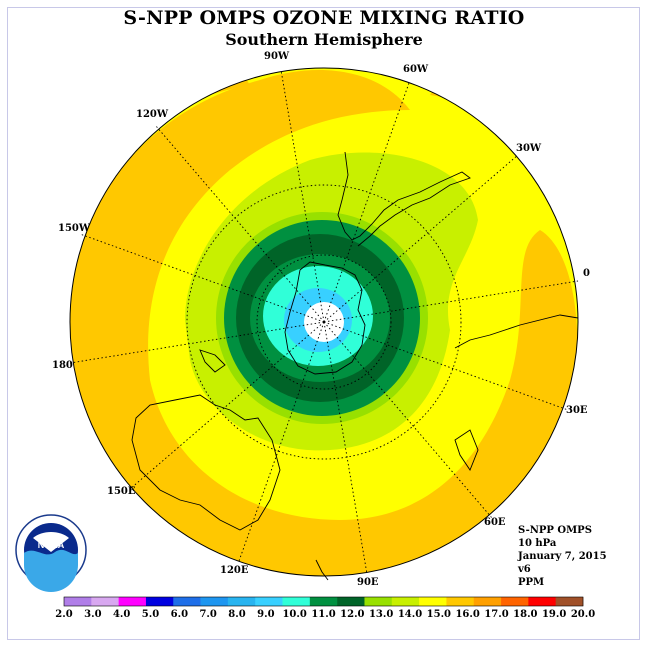 The height and width of the screenshot is (648, 648). Describe the element at coordinates (179, 614) in the screenshot. I see `colorbar-label: 6.0` at that location.